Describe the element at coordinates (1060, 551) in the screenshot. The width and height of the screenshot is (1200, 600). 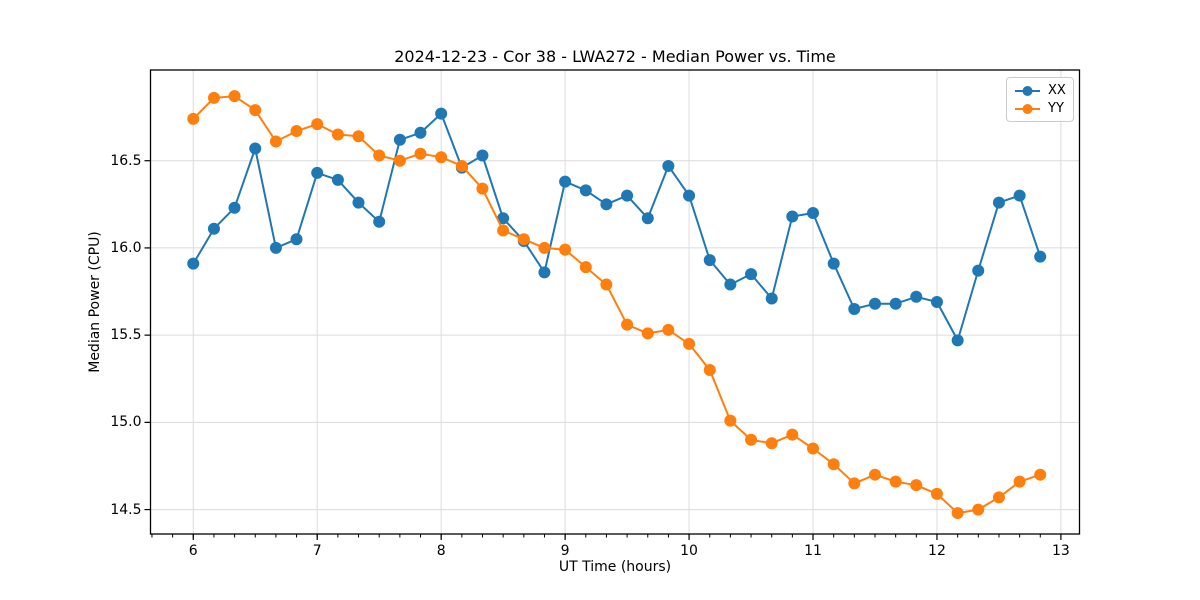
I see `x-tick-label: 13` at that location.